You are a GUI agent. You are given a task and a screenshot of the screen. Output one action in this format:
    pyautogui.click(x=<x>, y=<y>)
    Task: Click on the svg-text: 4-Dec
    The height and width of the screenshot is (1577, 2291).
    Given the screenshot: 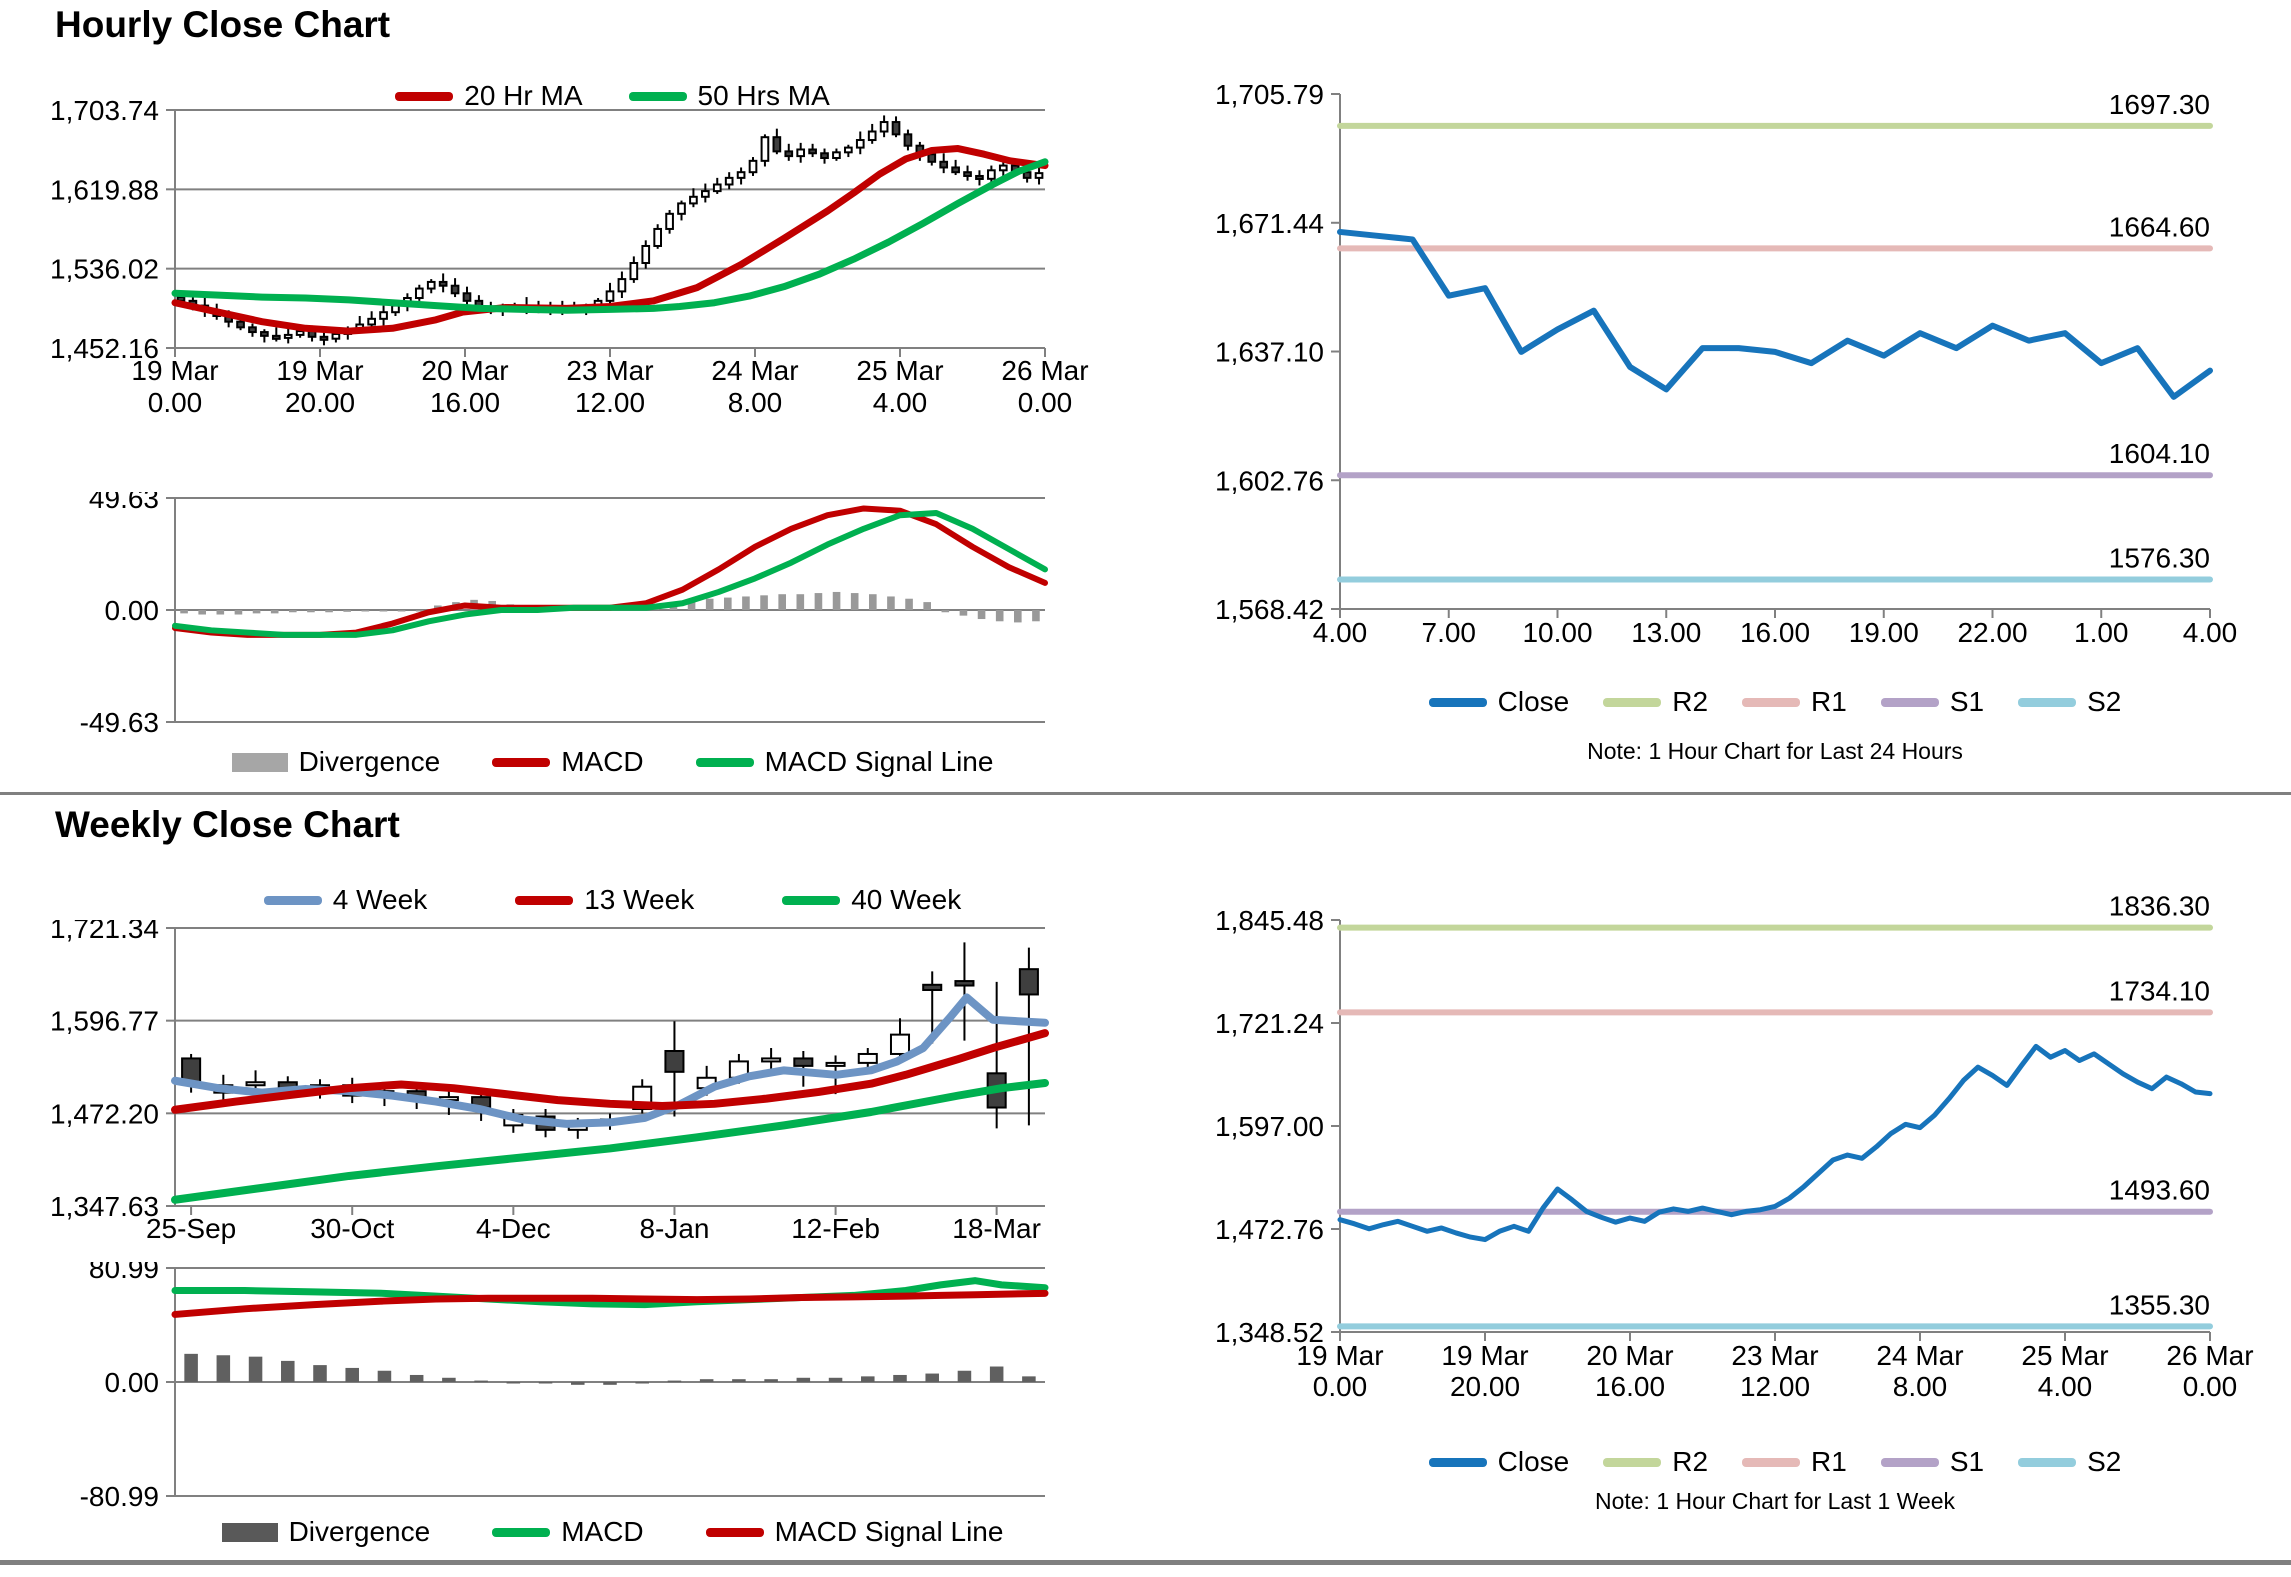 What is the action you would take?
    pyautogui.click(x=513, y=1228)
    